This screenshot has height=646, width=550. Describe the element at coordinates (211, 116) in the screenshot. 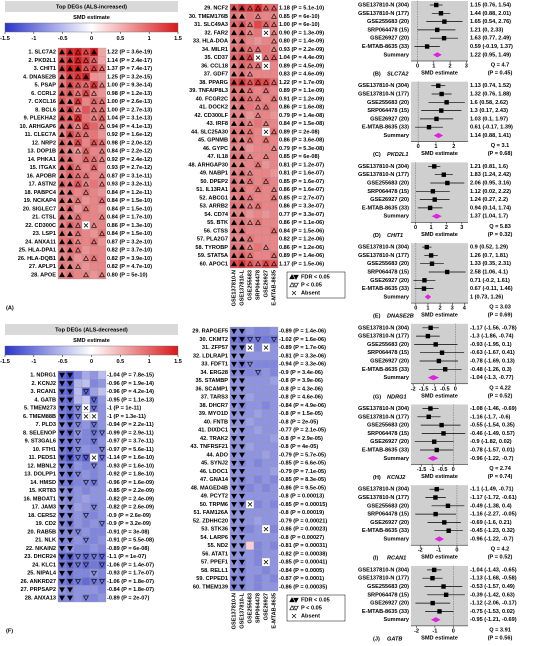

I see `gene-label: 42. CD300LF` at that location.